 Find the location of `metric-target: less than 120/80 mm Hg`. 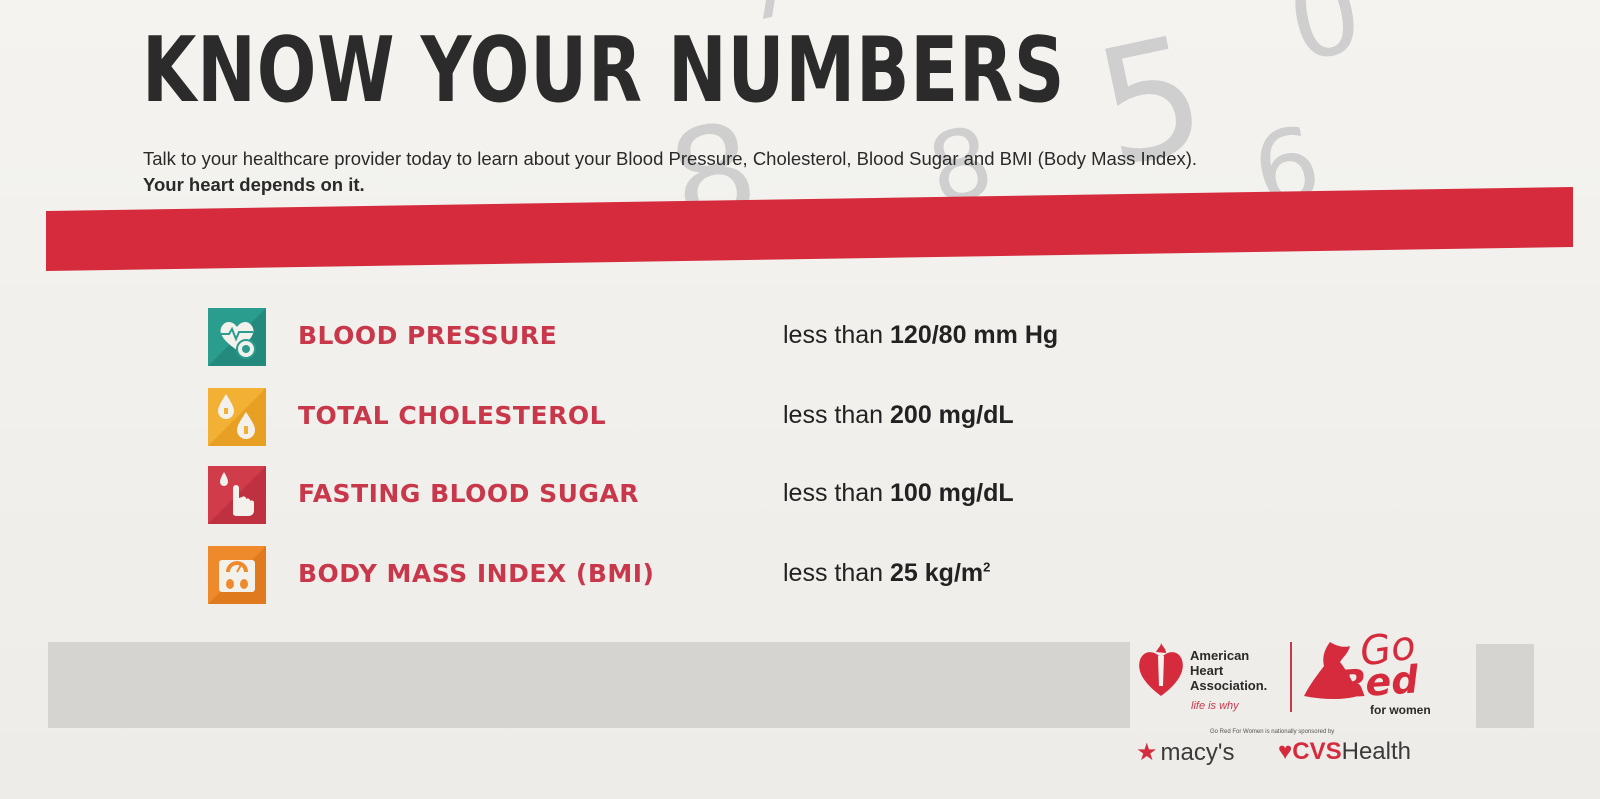

metric-target: less than 120/80 mm Hg is located at coordinates (920, 335).